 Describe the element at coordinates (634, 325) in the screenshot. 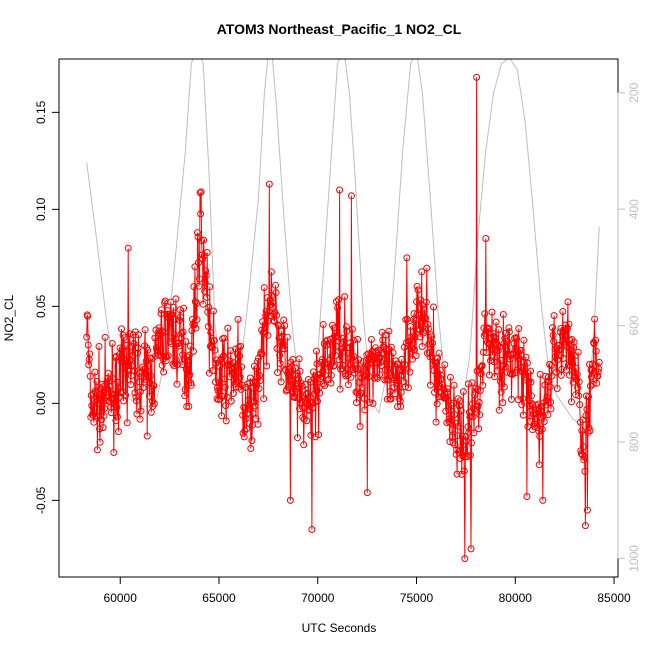

I see `y2-tick-label: 600` at that location.